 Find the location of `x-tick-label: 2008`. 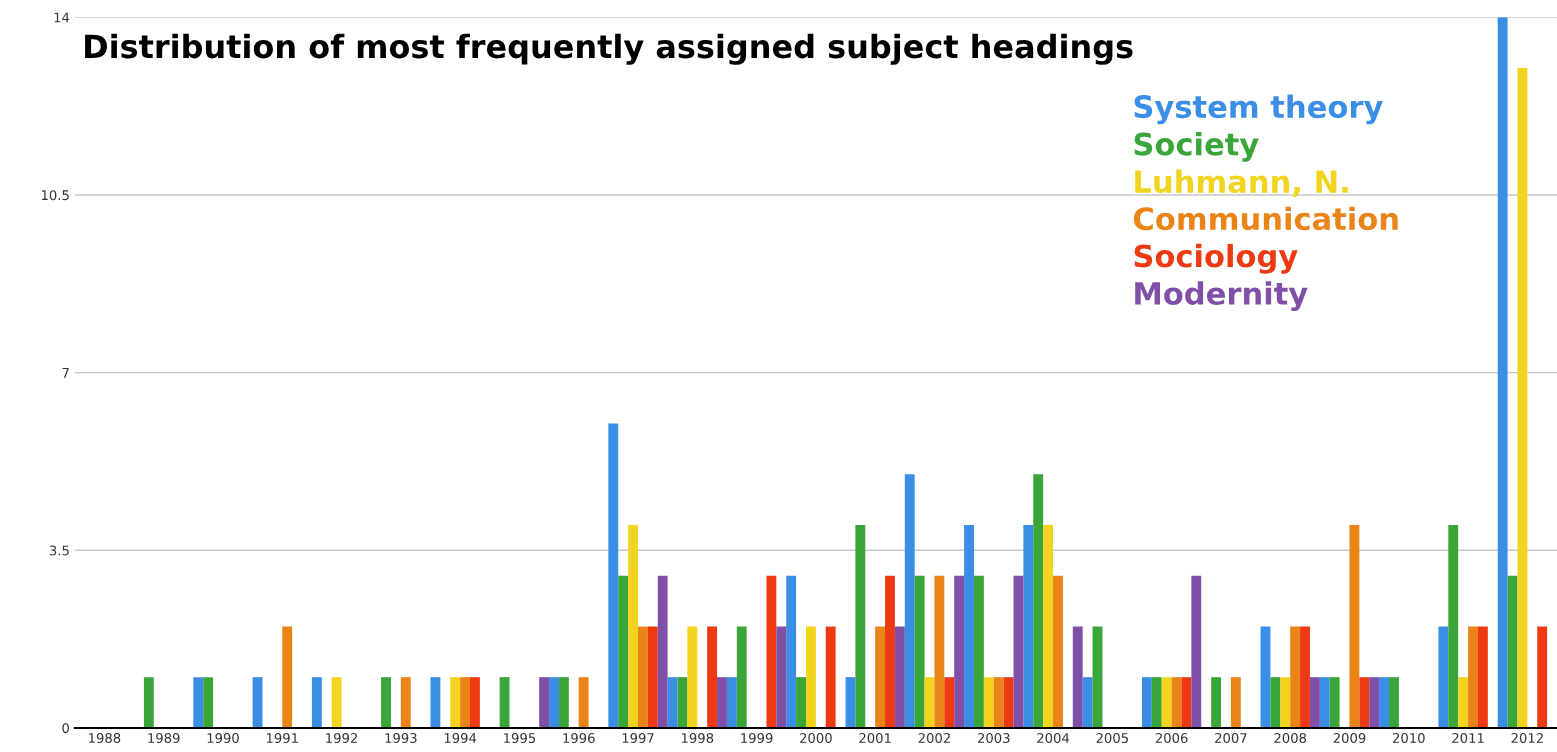

x-tick-label: 2008 is located at coordinates (1290, 738).